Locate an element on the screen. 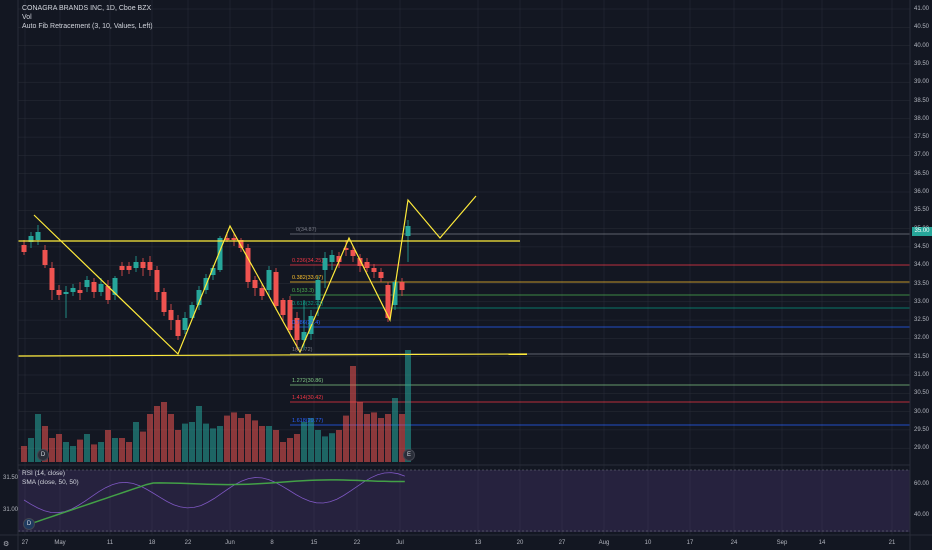 The width and height of the screenshot is (932, 550). volume-label: Vol is located at coordinates (27, 17).